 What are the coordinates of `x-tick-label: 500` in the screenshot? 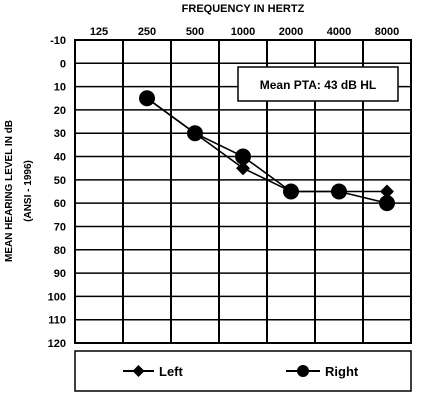 It's located at (195, 32).